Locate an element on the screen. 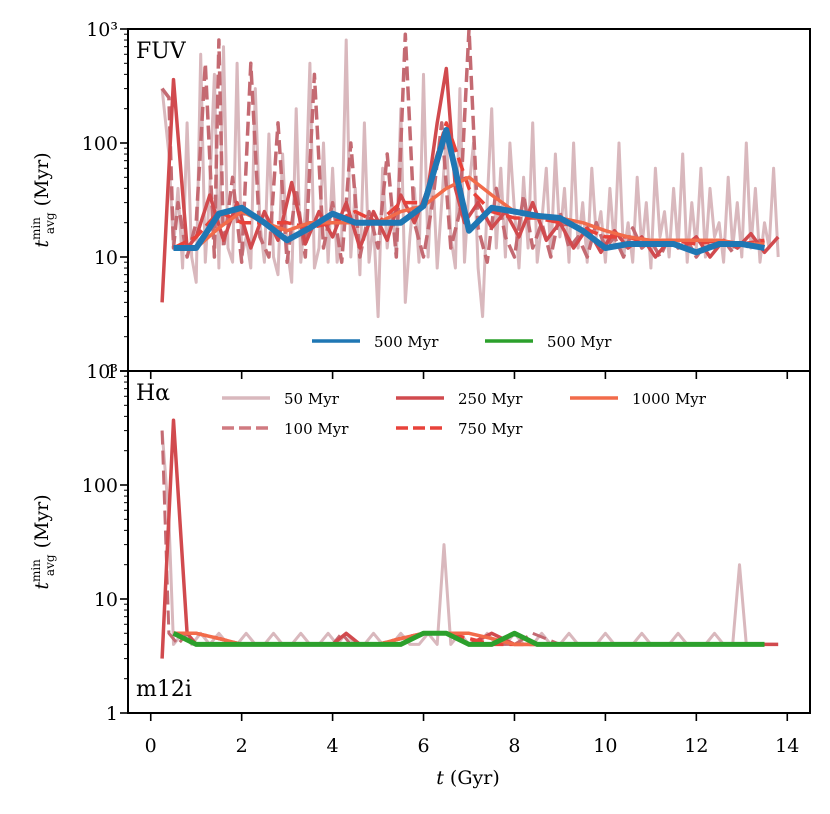 This screenshot has width=830, height=814. halpha-y-tick-label: 100 is located at coordinates (100, 486).